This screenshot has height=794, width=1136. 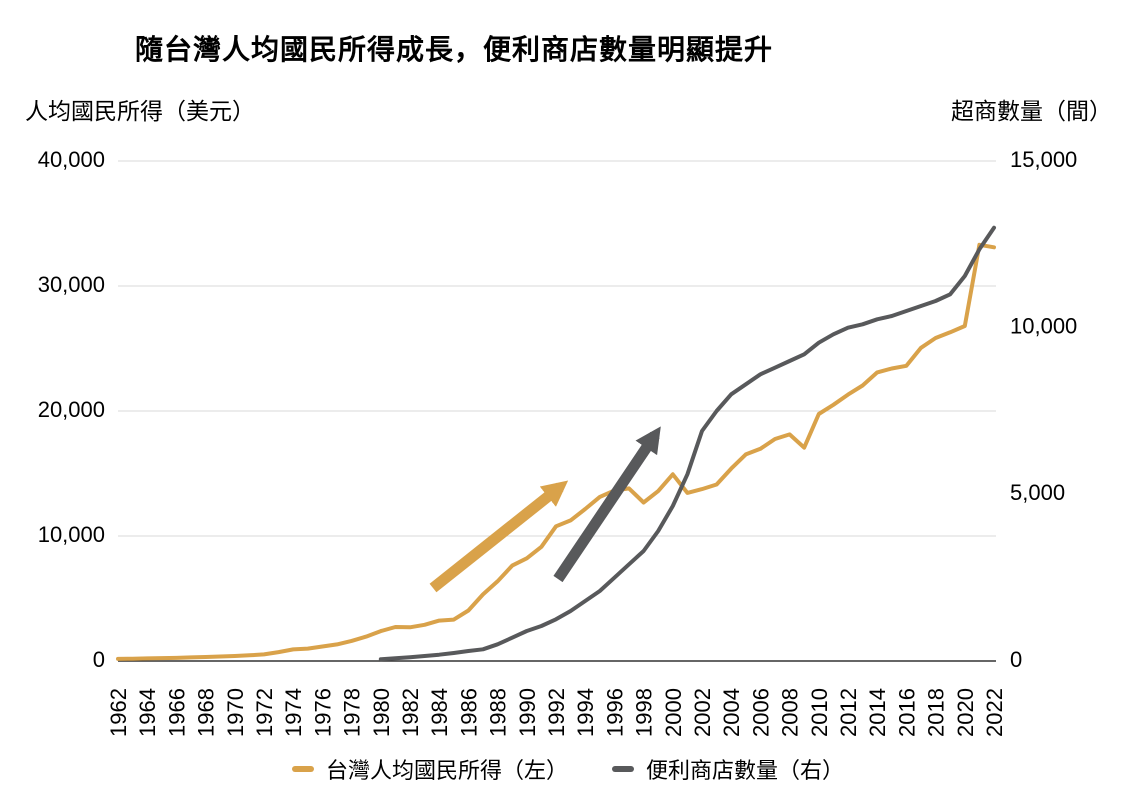 I want to click on stores-trend-arrow, so click(x=607, y=504).